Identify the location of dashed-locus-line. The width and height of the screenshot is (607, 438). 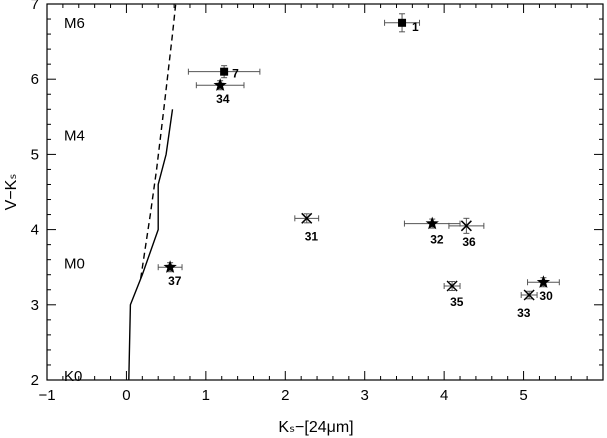
(158, 141).